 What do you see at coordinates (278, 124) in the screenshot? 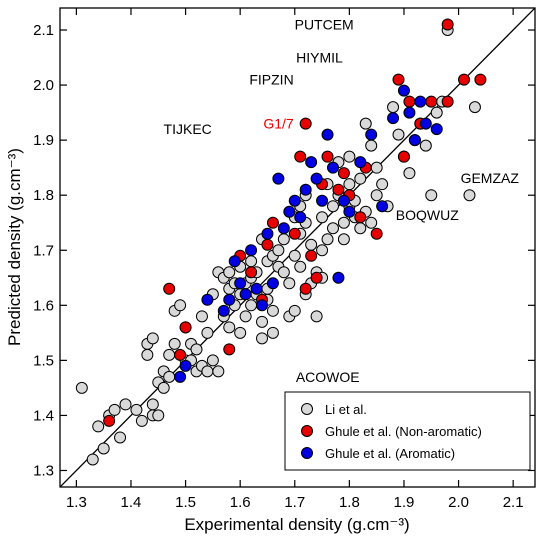
I see `point-label-g1-7: G1/7` at bounding box center [278, 124].